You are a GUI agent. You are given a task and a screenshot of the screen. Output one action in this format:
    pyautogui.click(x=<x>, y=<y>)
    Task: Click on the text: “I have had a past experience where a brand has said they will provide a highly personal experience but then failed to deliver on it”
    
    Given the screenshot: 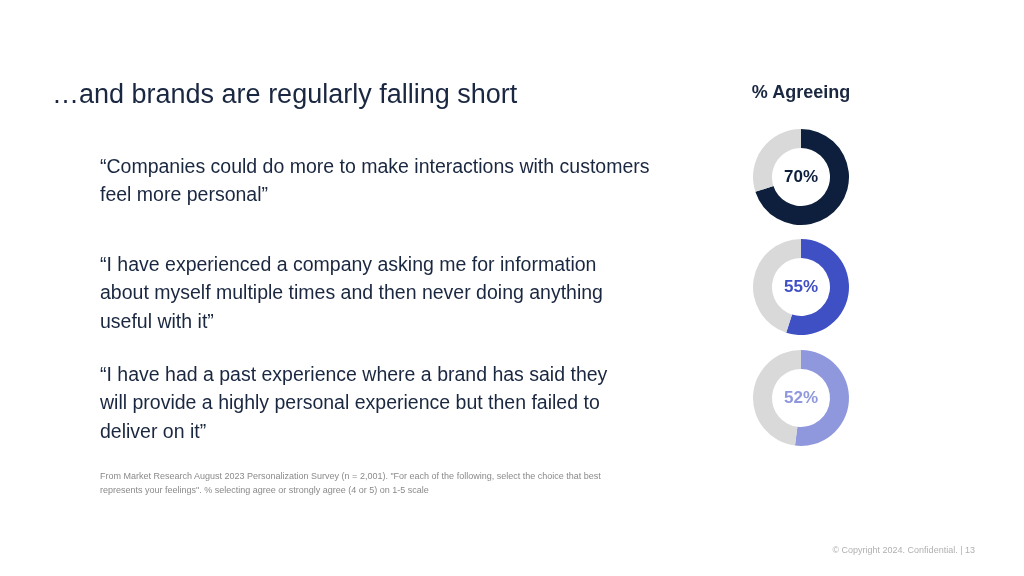 What is the action you would take?
    pyautogui.click(x=353, y=402)
    